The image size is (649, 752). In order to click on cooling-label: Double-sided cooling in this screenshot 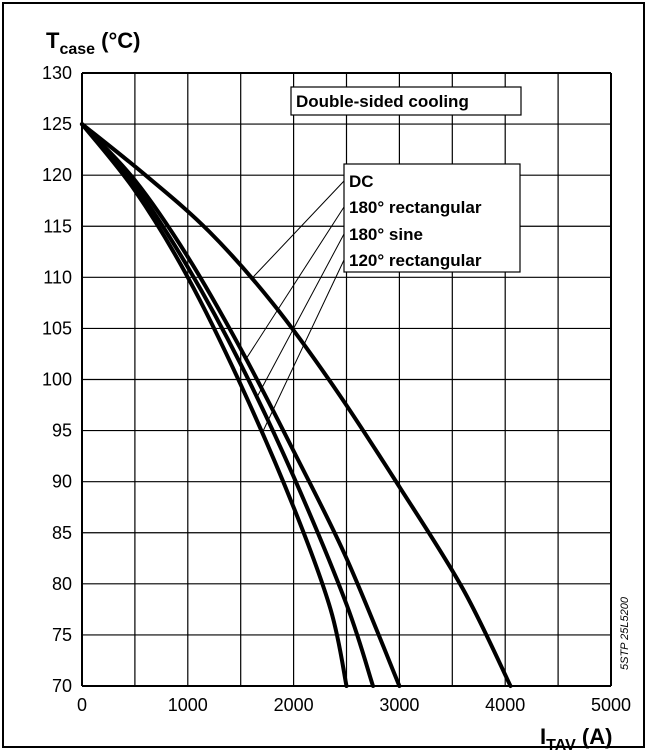, I will do `click(382, 101)`.